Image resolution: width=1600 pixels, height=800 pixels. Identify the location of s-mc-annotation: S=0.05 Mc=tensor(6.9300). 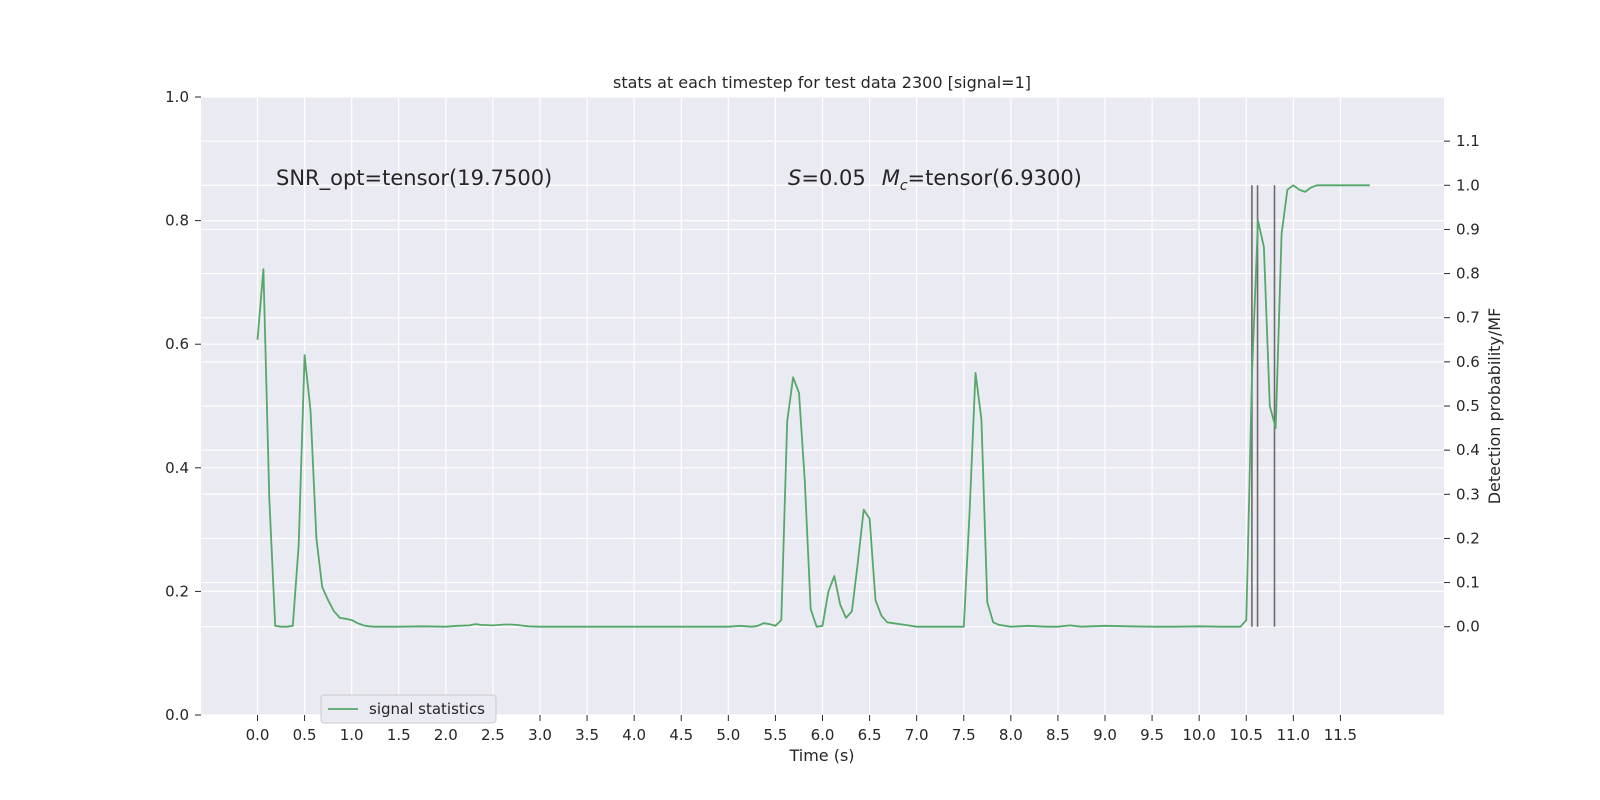
(935, 180).